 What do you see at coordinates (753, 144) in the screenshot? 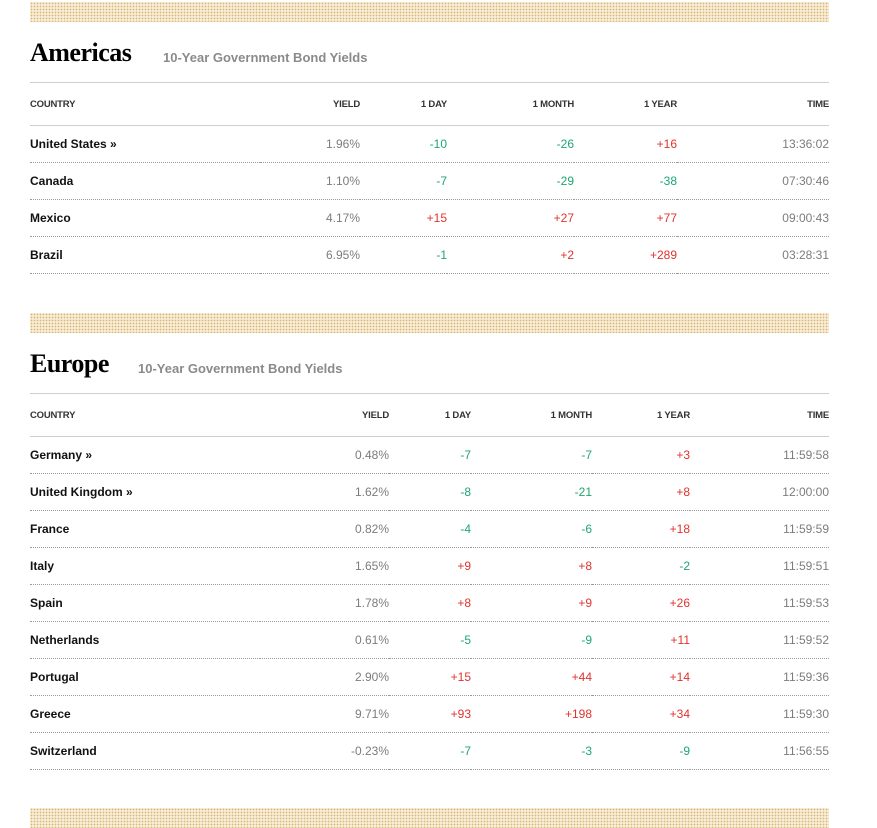
I see `time-cell: 13:36:02` at bounding box center [753, 144].